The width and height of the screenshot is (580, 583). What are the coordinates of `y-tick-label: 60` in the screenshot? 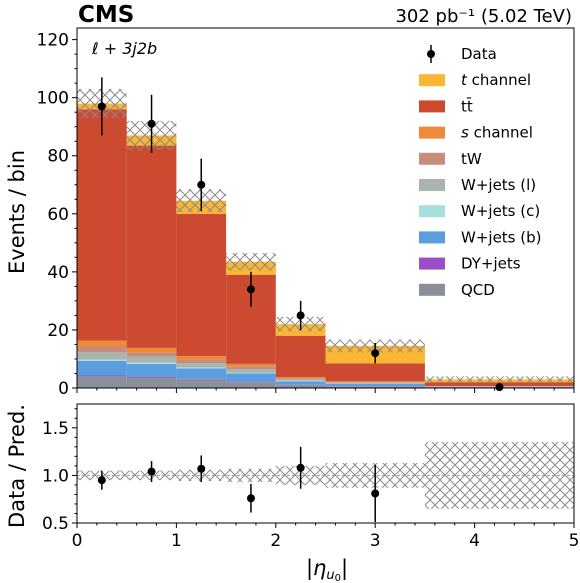 It's located at (58, 215).